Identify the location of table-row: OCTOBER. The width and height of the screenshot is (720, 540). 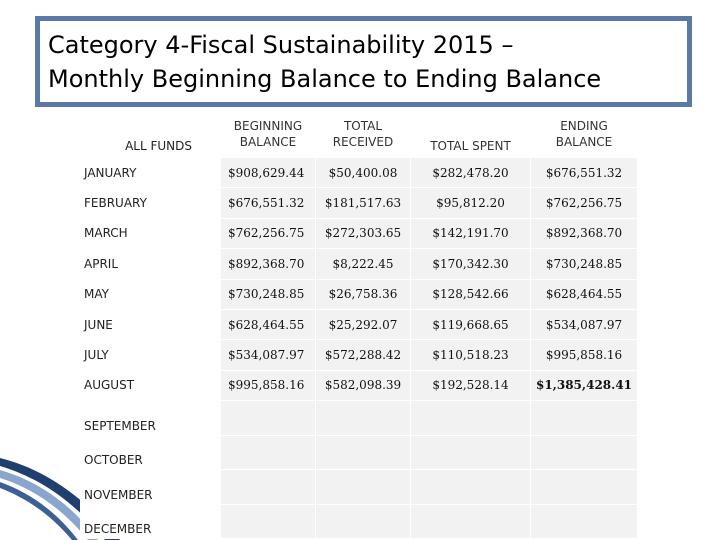
(359, 452).